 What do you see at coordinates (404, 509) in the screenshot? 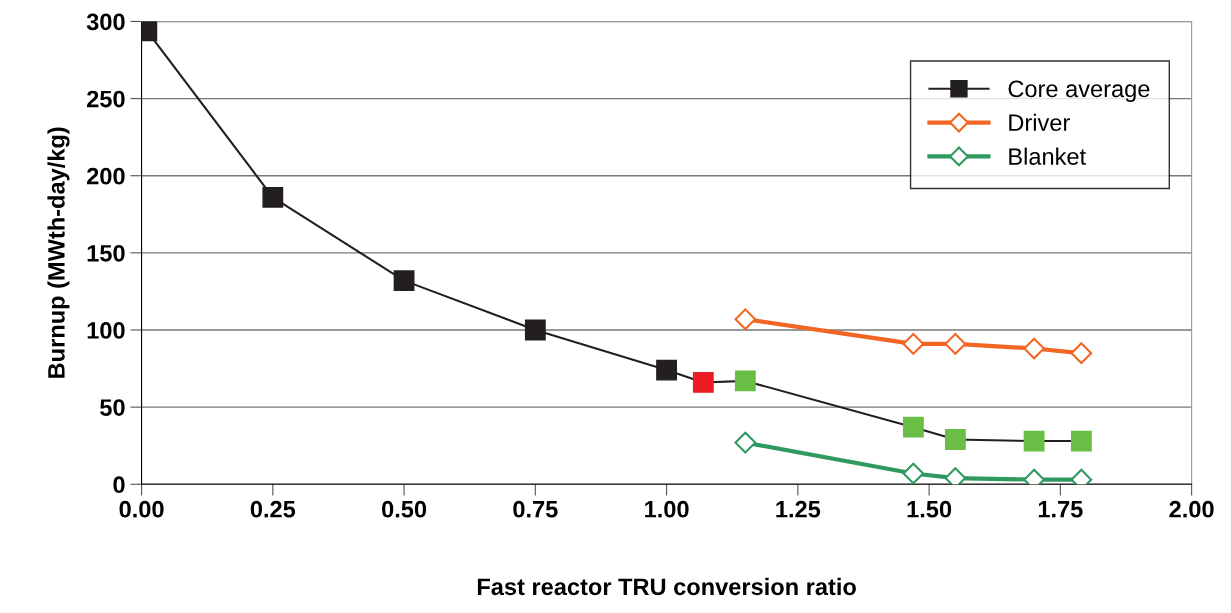
I see `x-tick-label: 0.50` at bounding box center [404, 509].